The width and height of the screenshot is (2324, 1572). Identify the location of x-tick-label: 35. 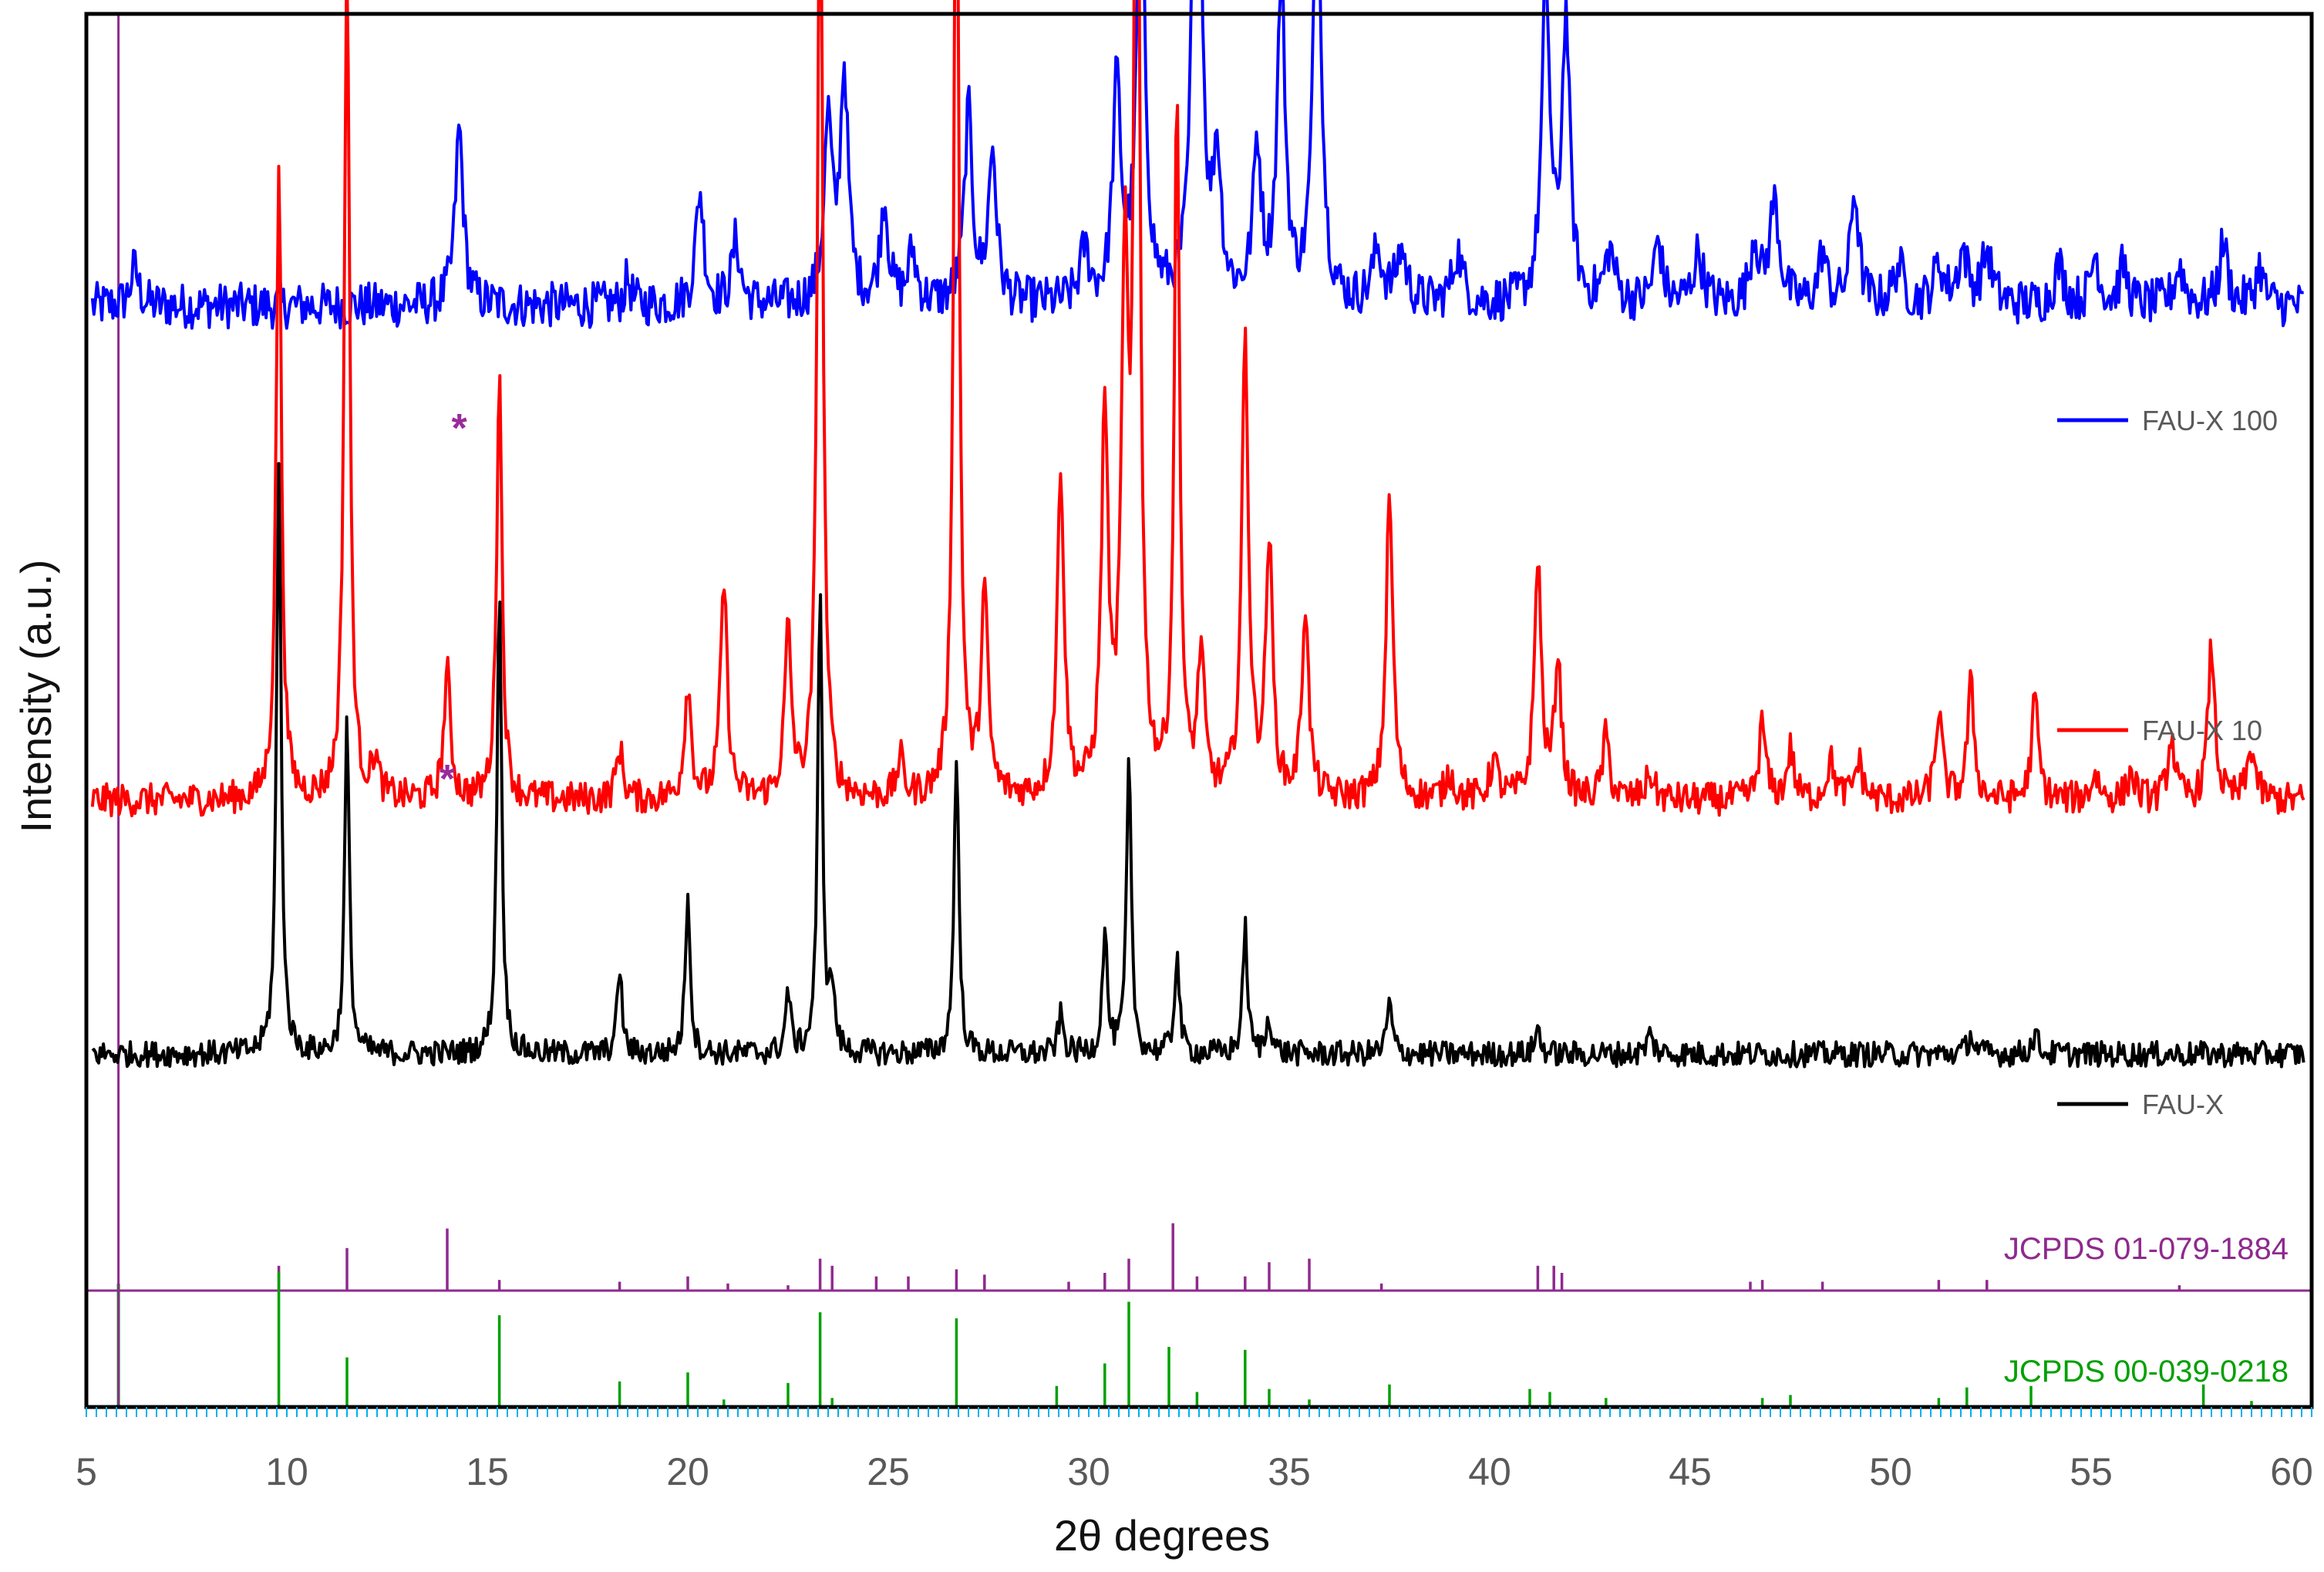
(1289, 1471).